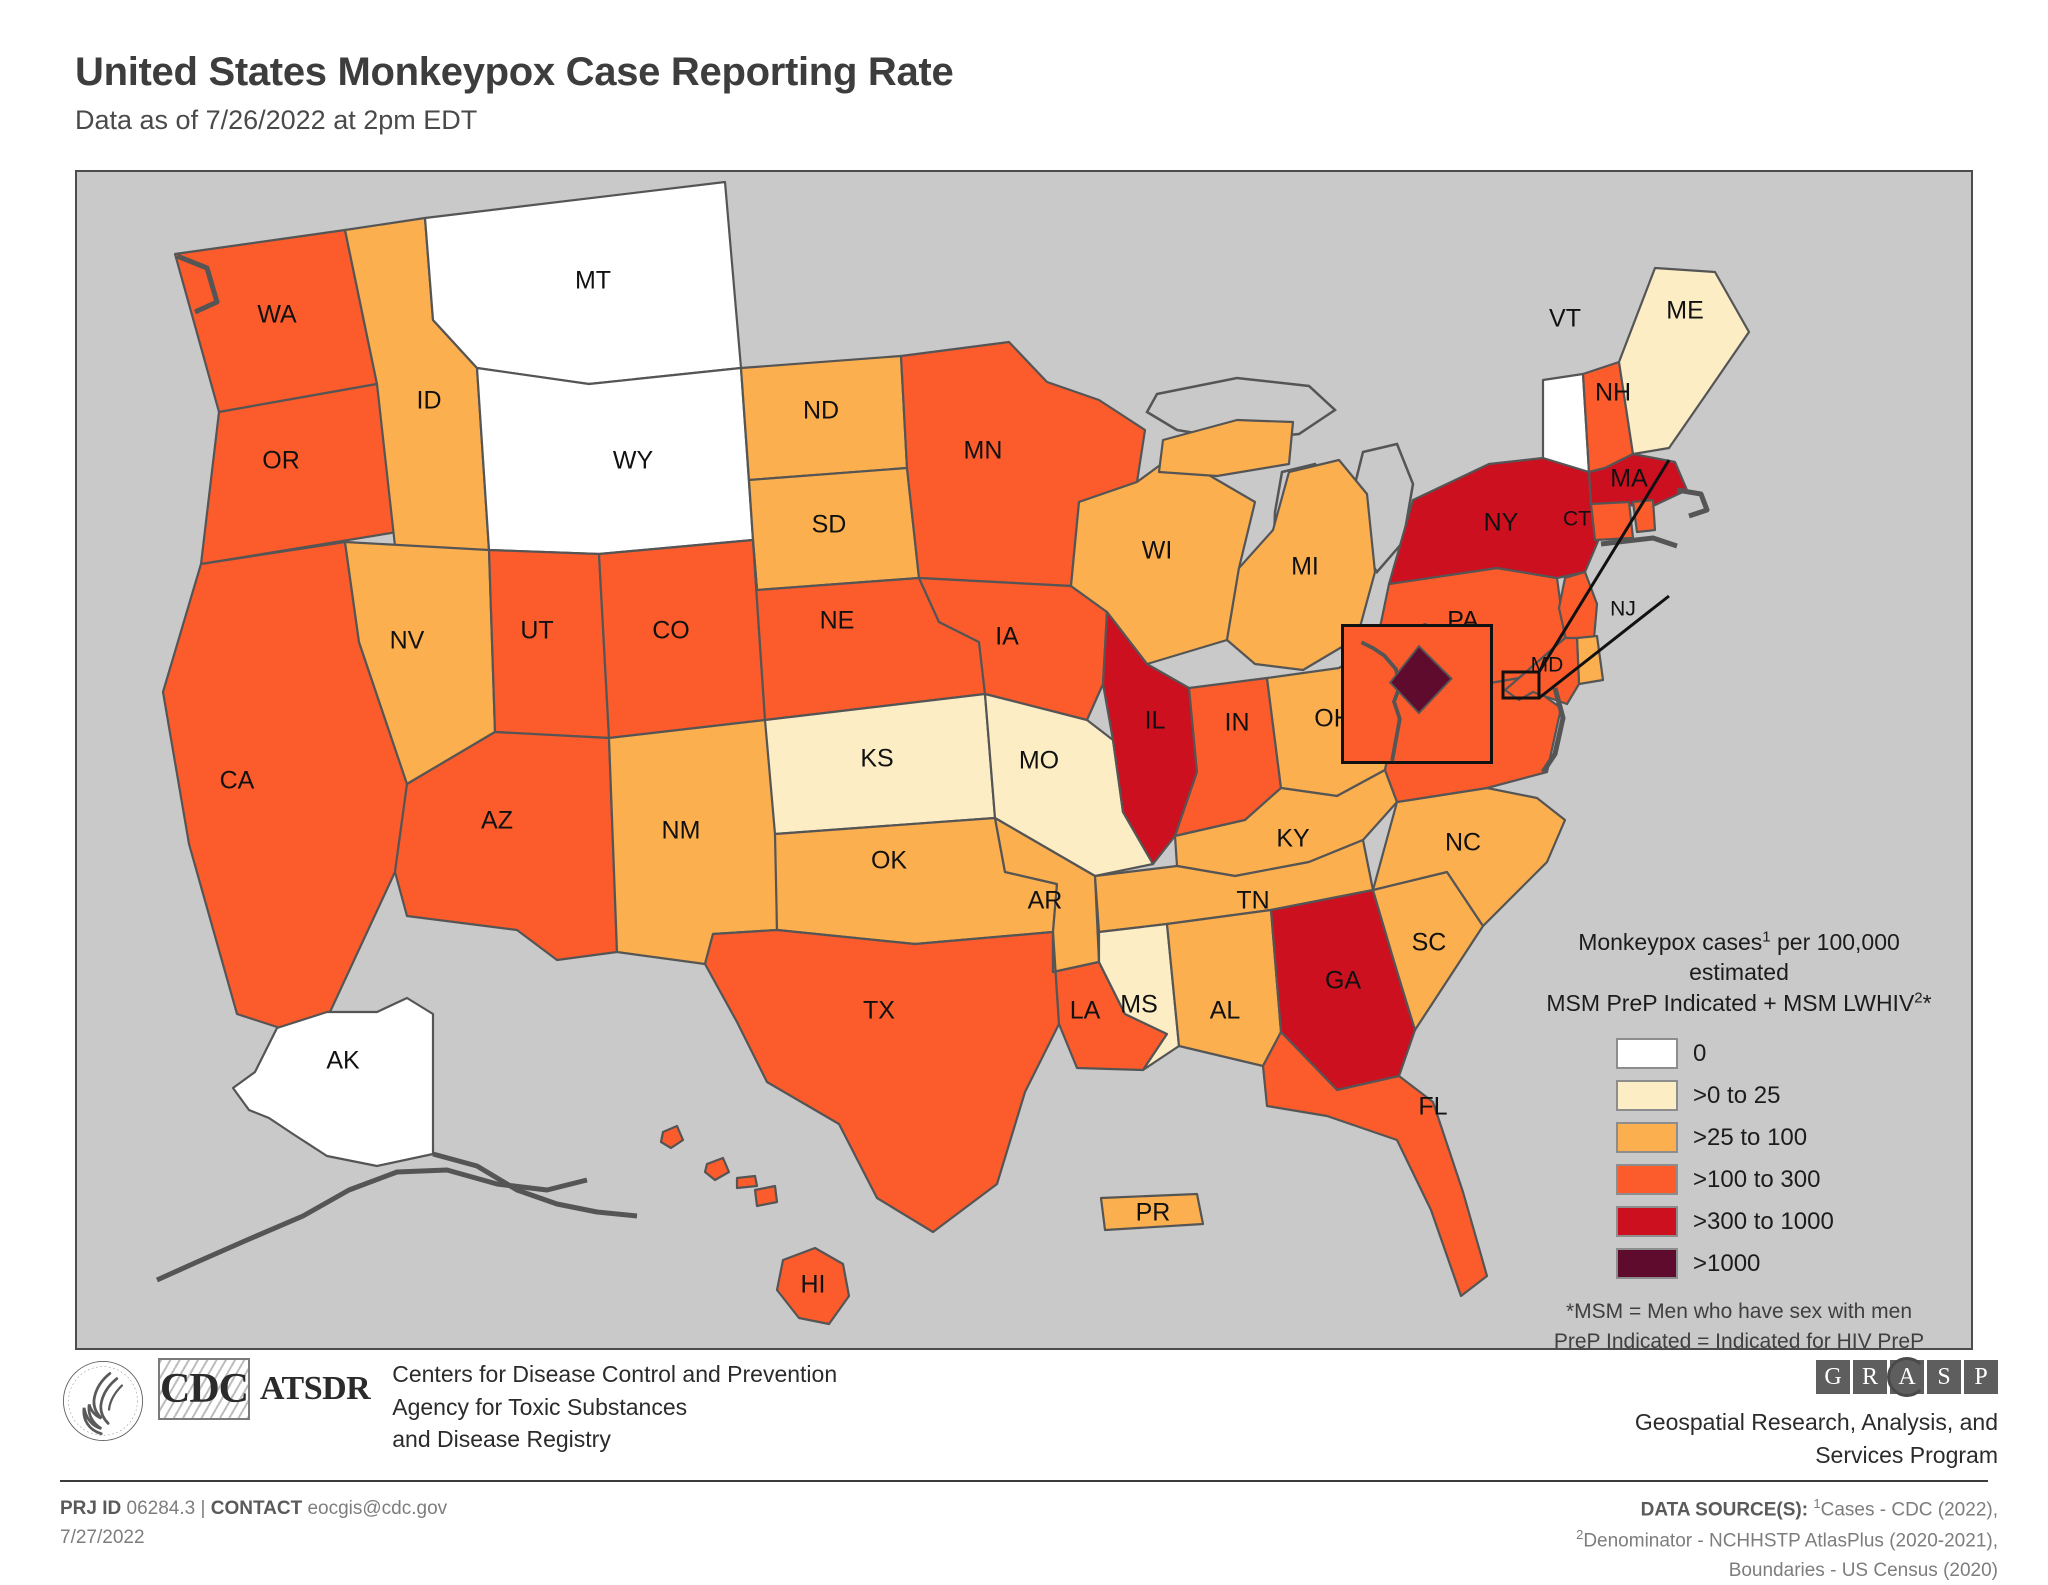 The width and height of the screenshot is (2048, 1585). What do you see at coordinates (1045, 901) in the screenshot?
I see `label-AR: AR` at bounding box center [1045, 901].